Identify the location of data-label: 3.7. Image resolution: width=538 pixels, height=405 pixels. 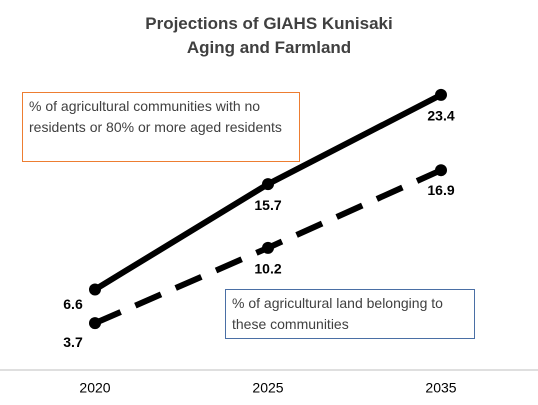
(73, 342).